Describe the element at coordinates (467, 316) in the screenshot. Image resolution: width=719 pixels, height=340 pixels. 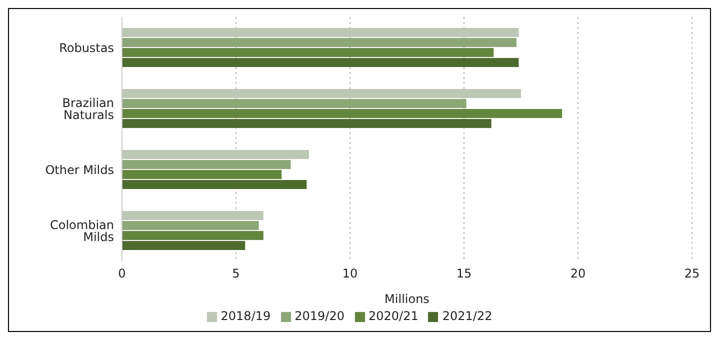
I see `legend-label: 2021/22` at that location.